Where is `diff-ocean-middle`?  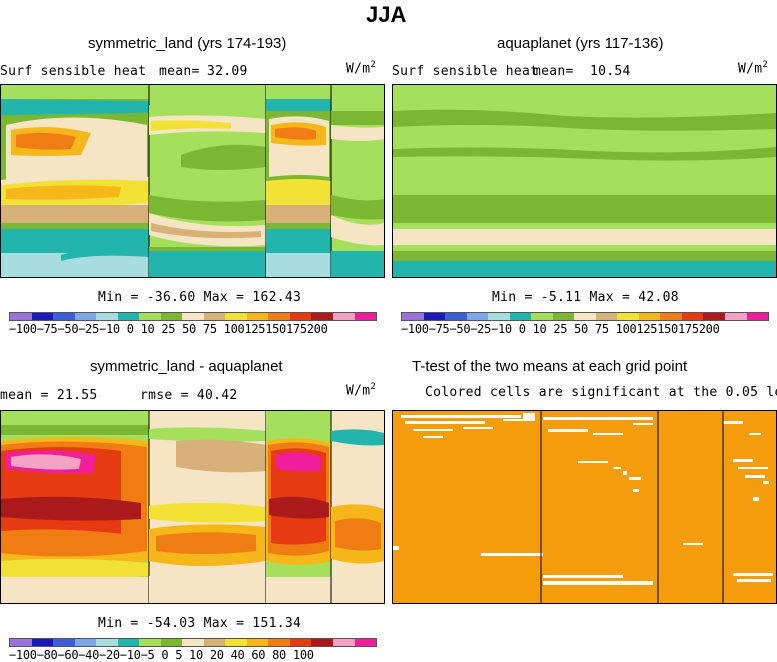
diff-ocean-middle is located at coordinates (207, 515).